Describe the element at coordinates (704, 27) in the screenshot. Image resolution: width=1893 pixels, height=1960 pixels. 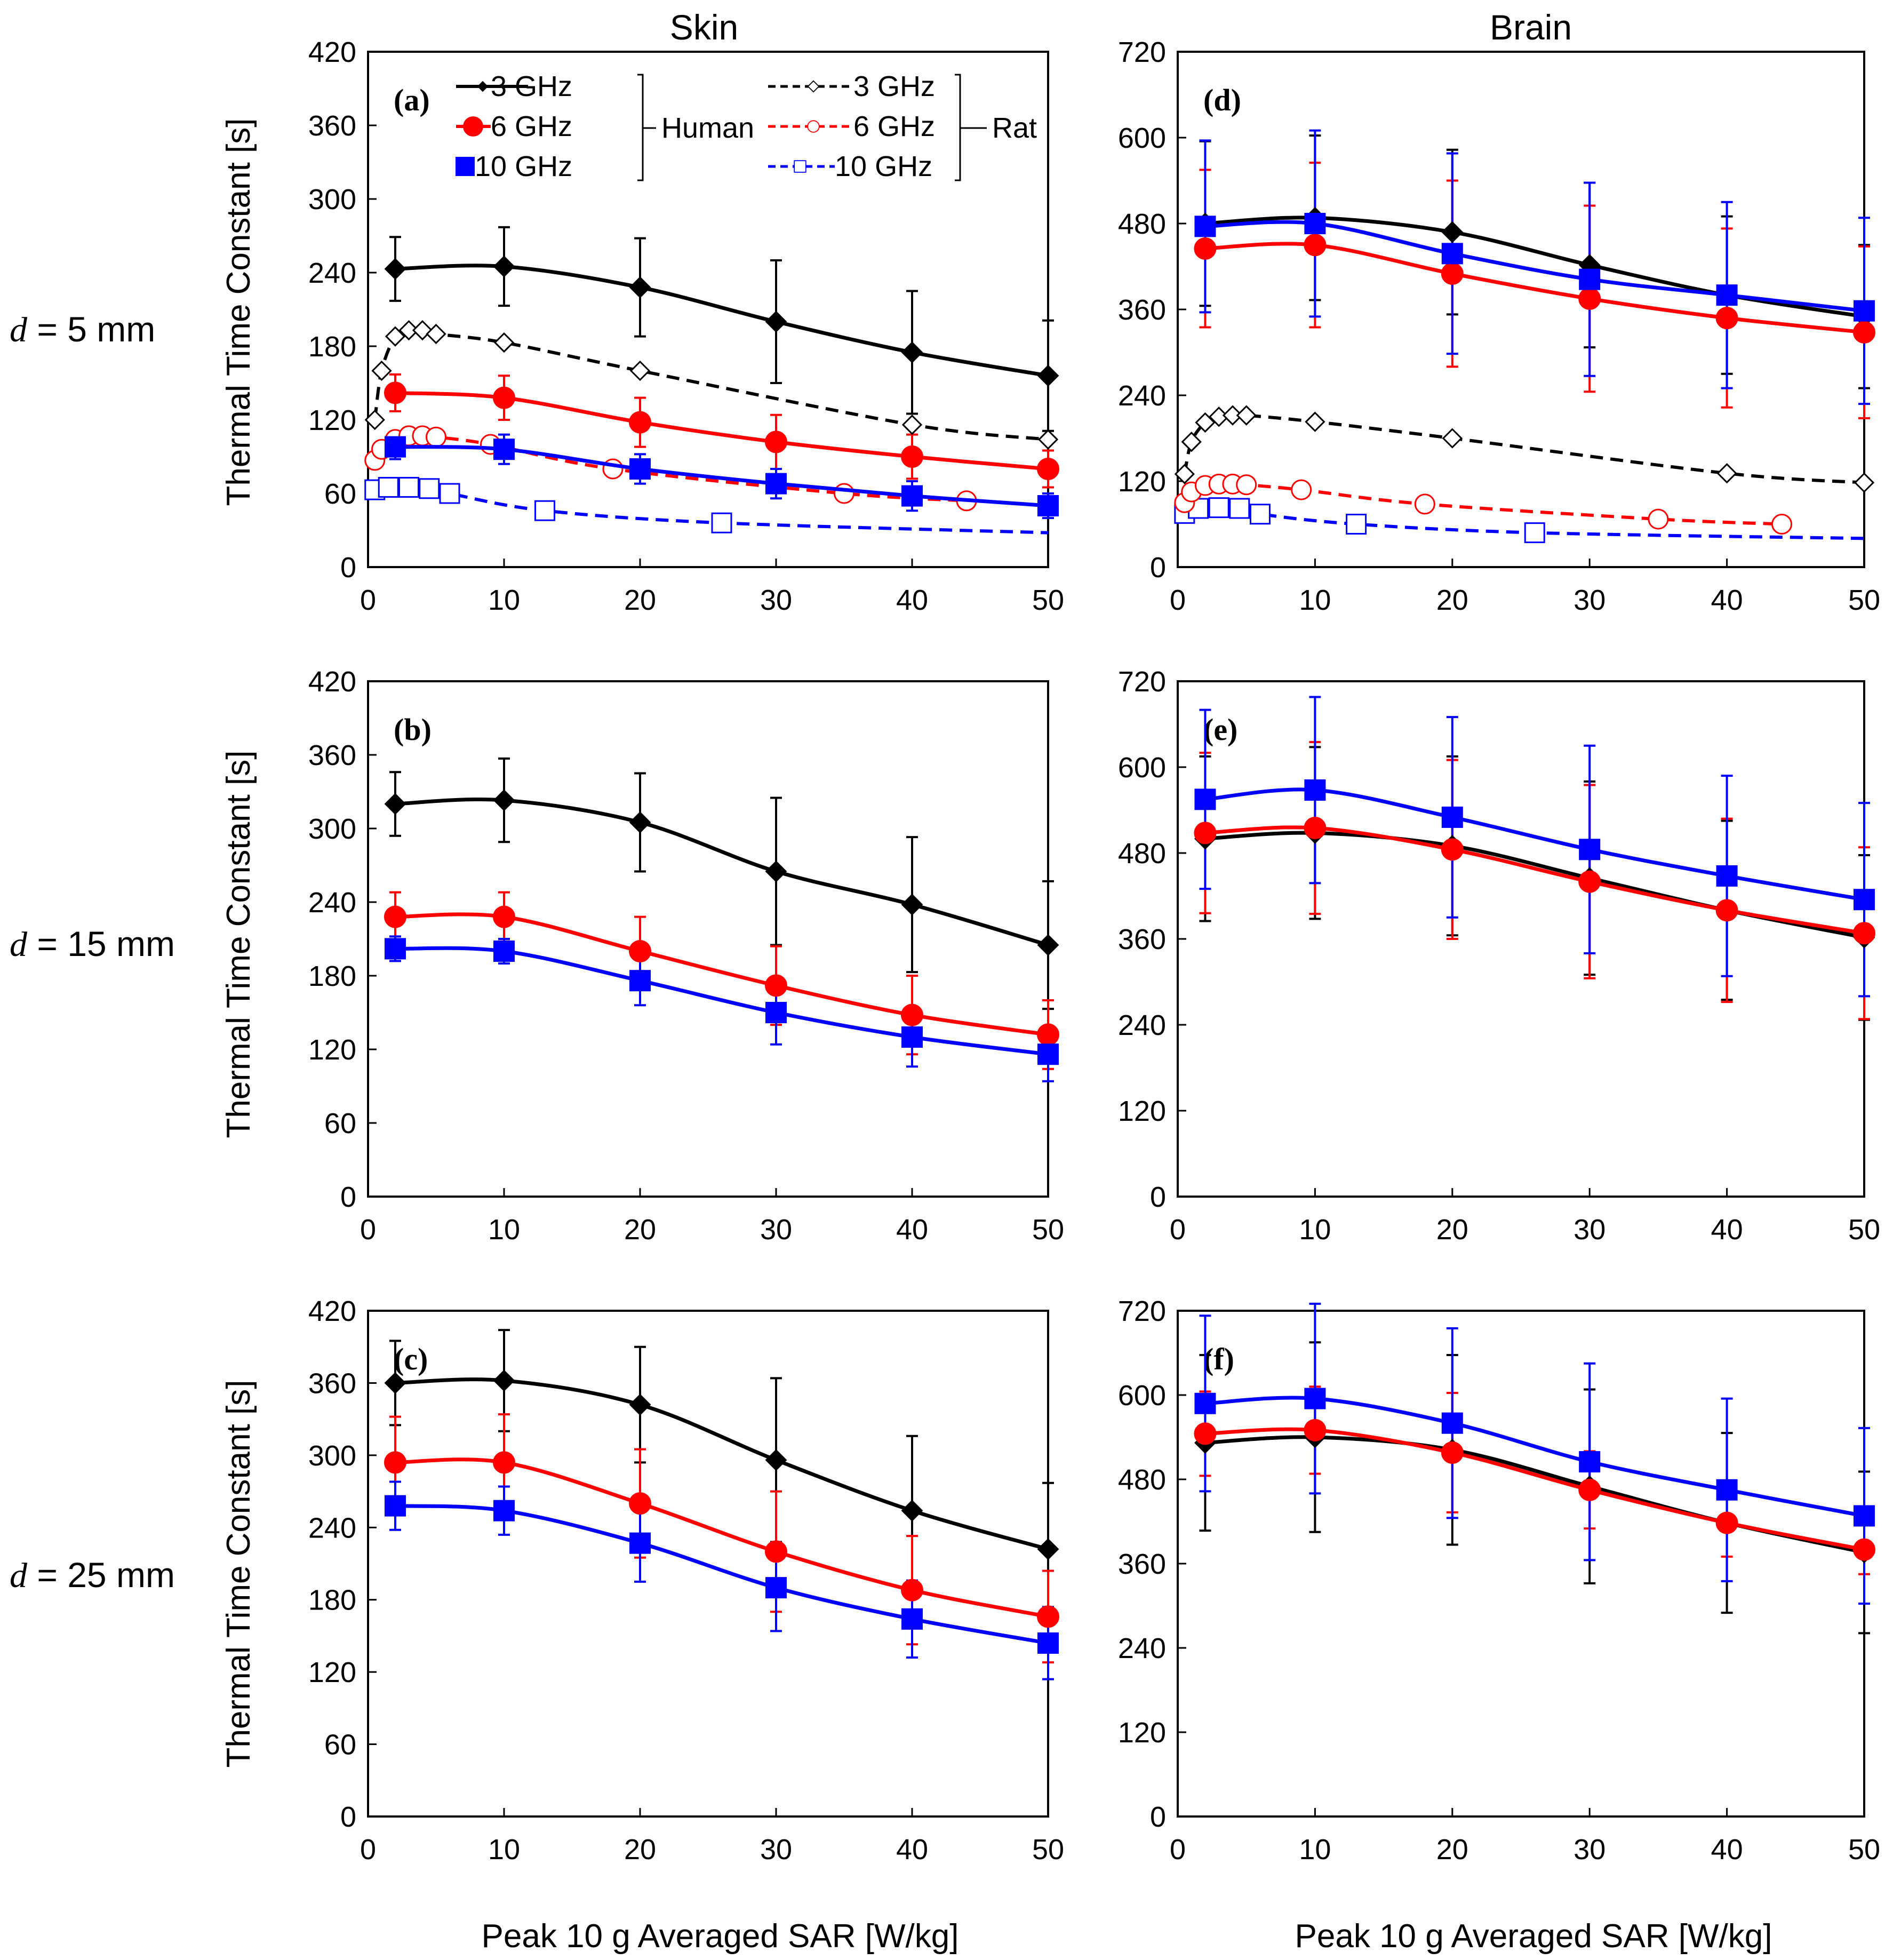
I see `column-title-skin: Skin` at that location.